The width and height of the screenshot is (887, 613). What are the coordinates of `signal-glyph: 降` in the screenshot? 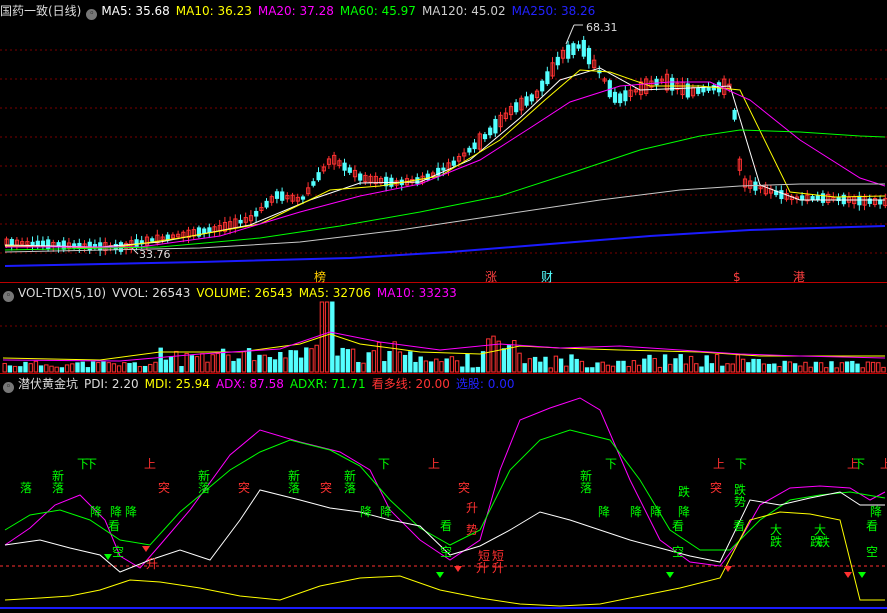 It's located at (366, 512).